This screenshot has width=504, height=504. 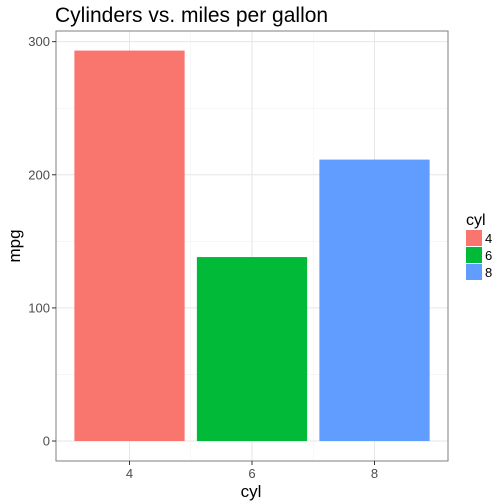 What do you see at coordinates (191, 15) in the screenshot?
I see `chart-title: Cylinders vs. miles per gallon` at bounding box center [191, 15].